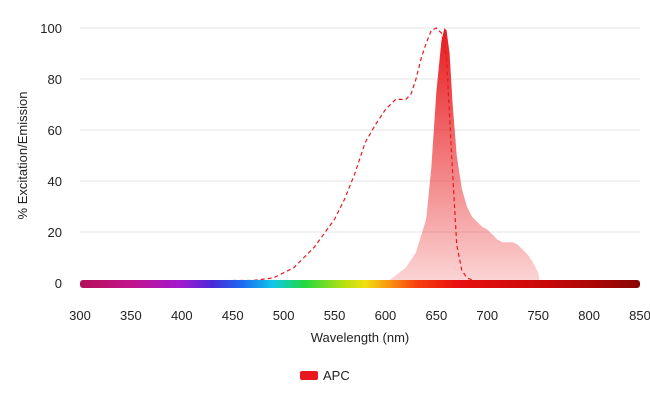  What do you see at coordinates (131, 315) in the screenshot?
I see `x-tick-label: 350` at bounding box center [131, 315].